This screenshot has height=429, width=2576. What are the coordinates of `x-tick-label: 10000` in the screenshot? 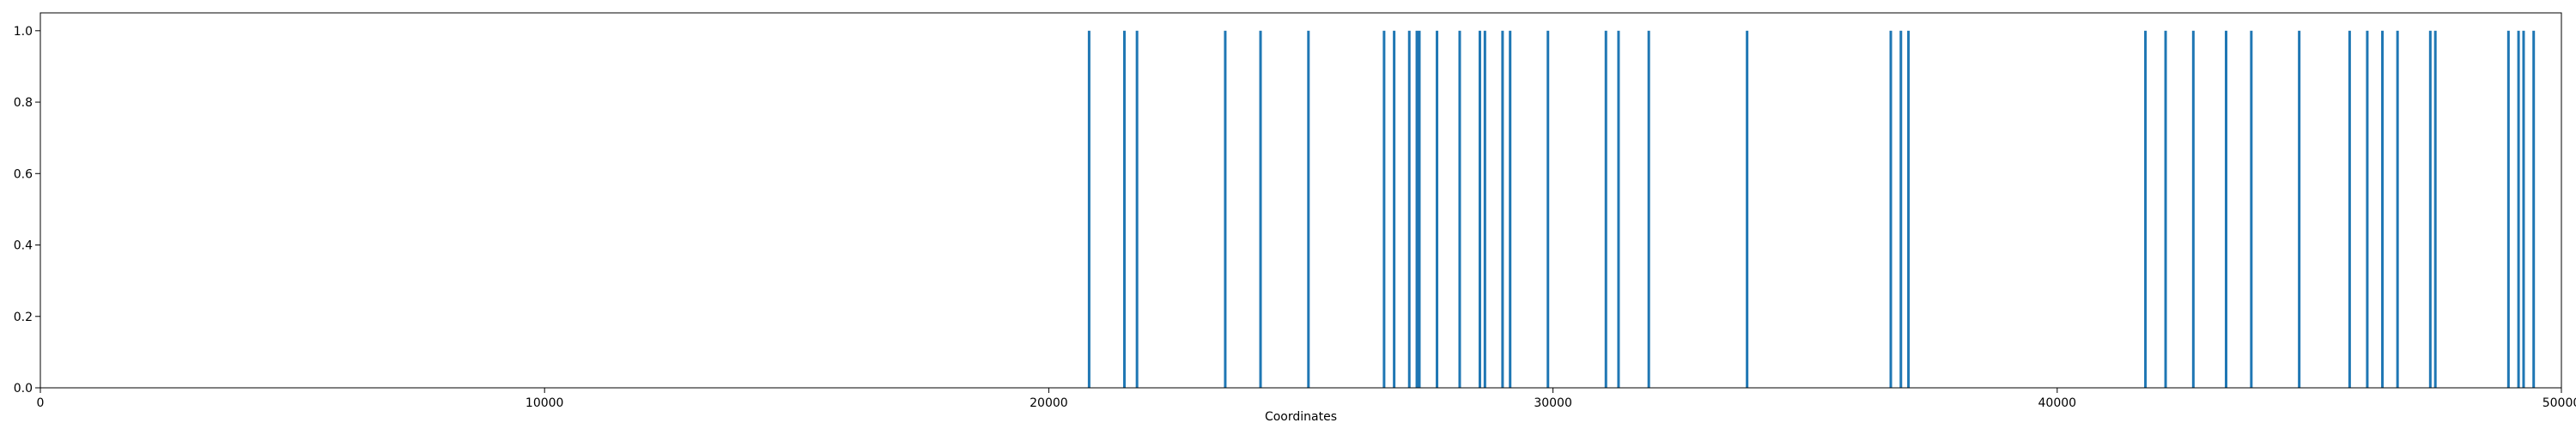 It's located at (545, 403).